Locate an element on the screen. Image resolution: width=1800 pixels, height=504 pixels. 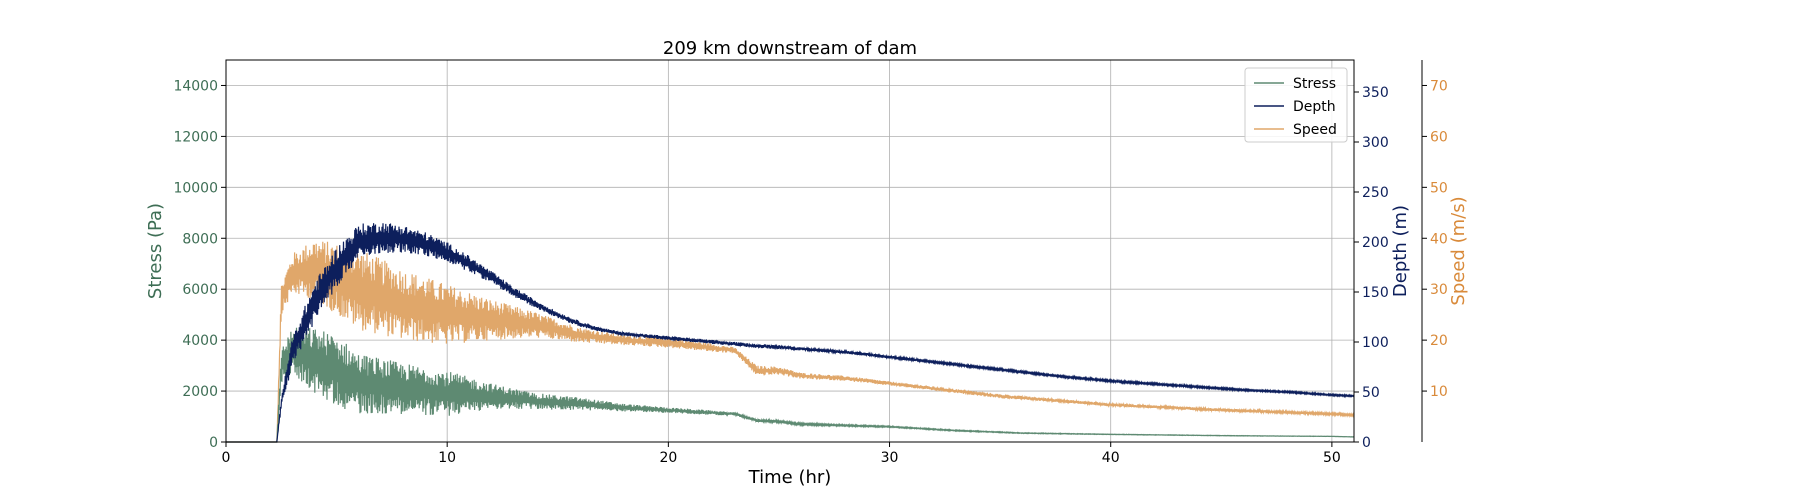
legend: Stress Depth Speed is located at coordinates (1296, 105).